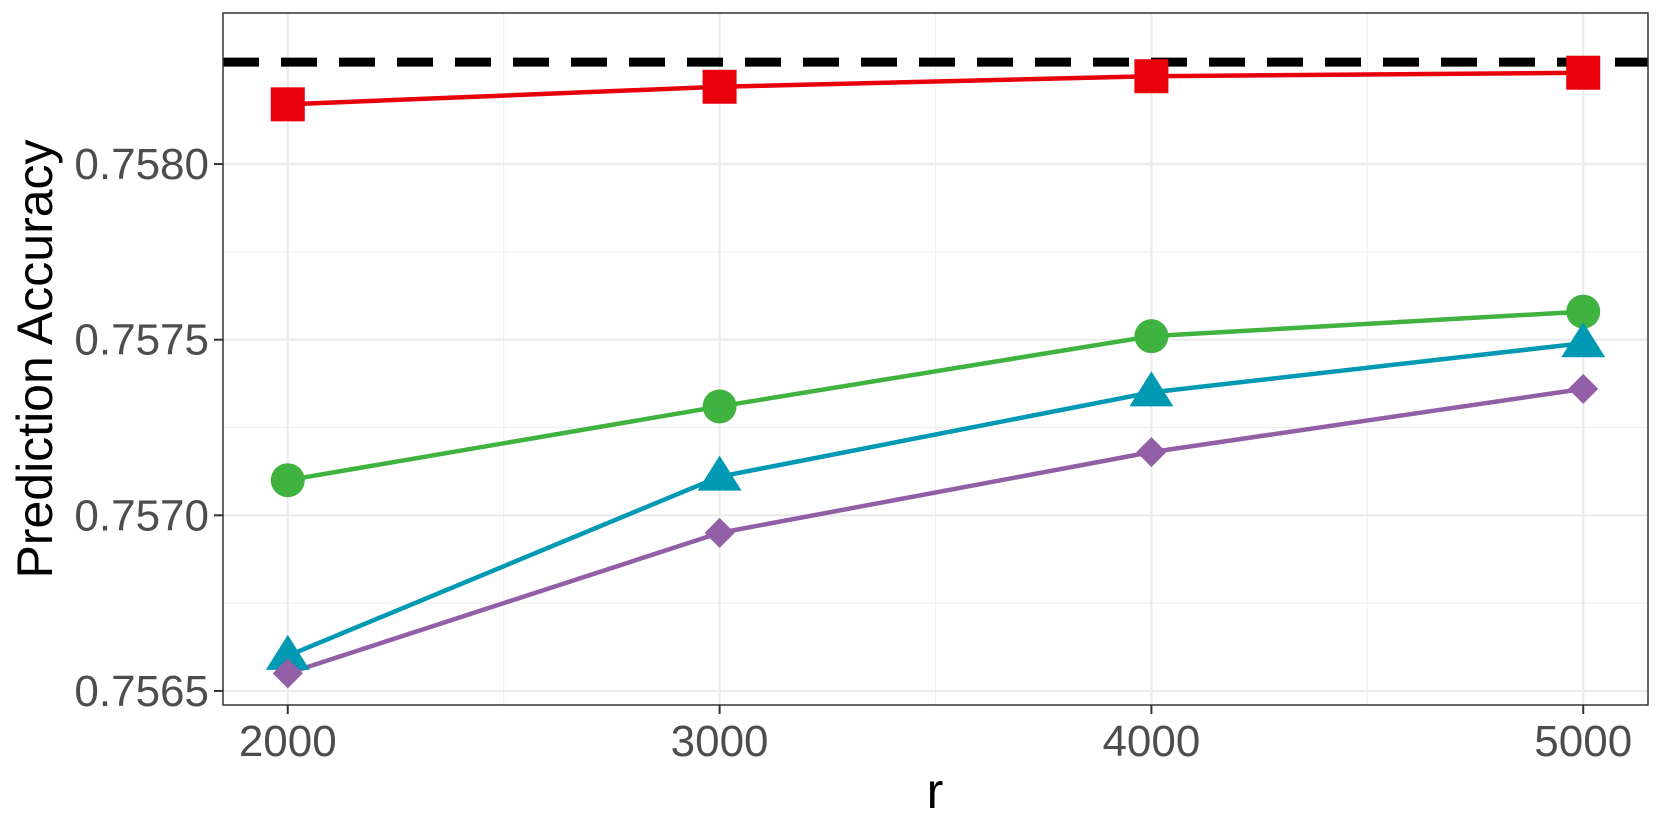  What do you see at coordinates (148, 428) in the screenshot?
I see `y-axis: 0.7565 0.7570 0.7575 0.7580` at bounding box center [148, 428].